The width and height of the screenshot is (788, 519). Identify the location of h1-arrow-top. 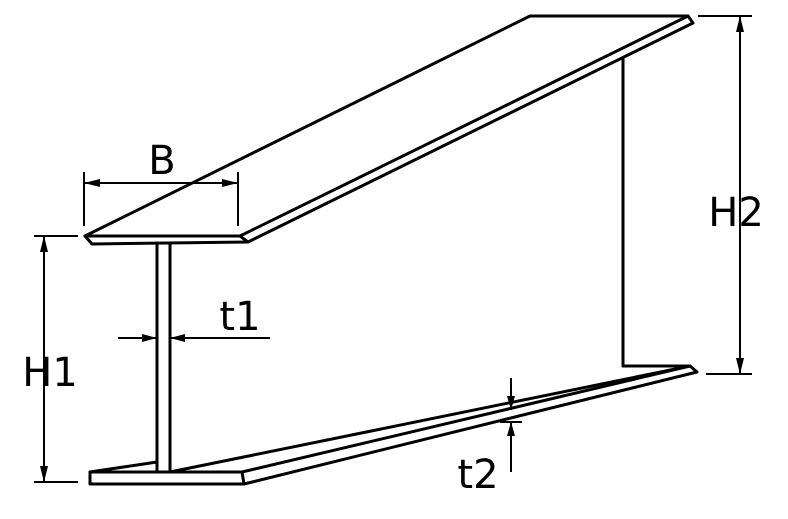
(44, 244).